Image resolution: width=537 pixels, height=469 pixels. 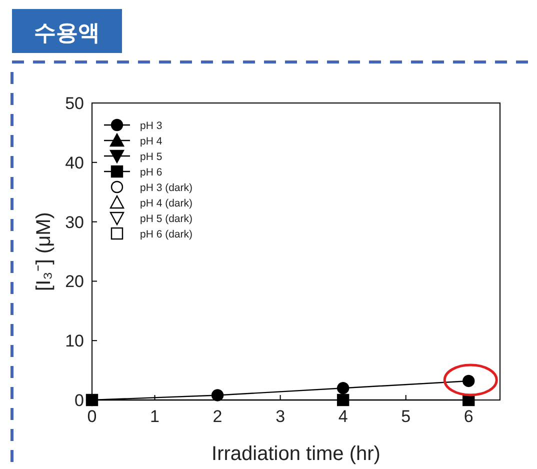 What do you see at coordinates (74, 103) in the screenshot?
I see `y-tick-label: 50` at bounding box center [74, 103].